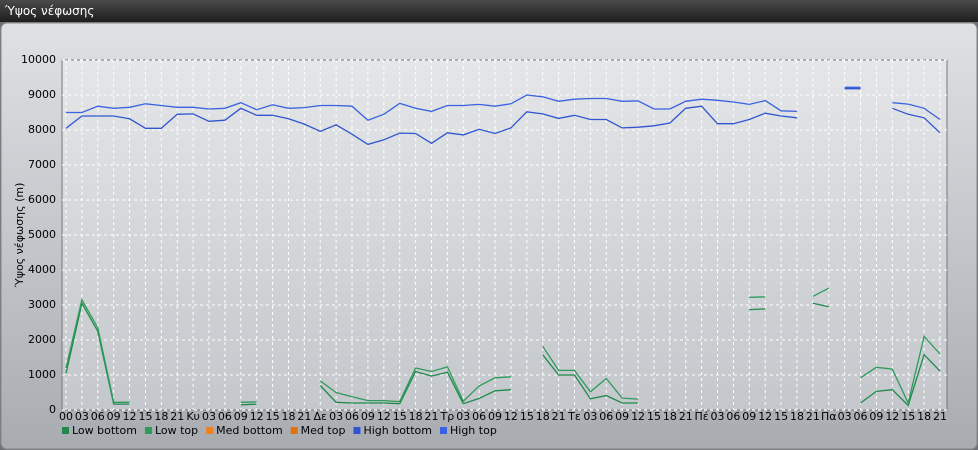 The image size is (978, 450). What do you see at coordinates (42, 304) in the screenshot?
I see `y-tick-label: 3000` at bounding box center [42, 304].